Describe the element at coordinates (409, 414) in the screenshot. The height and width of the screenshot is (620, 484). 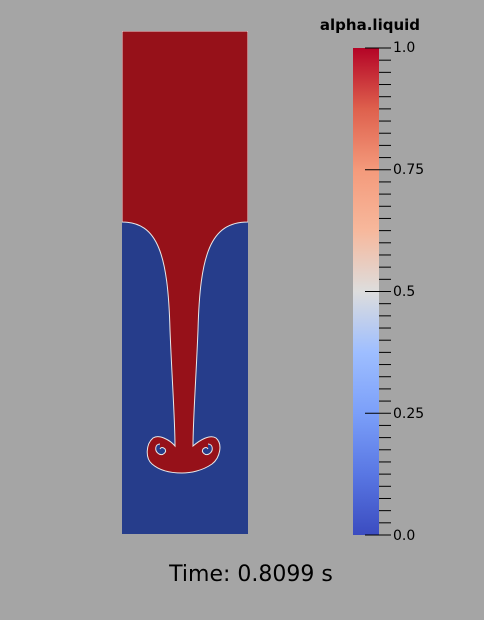
I see `tick-label-0.25: 0.25` at that location.